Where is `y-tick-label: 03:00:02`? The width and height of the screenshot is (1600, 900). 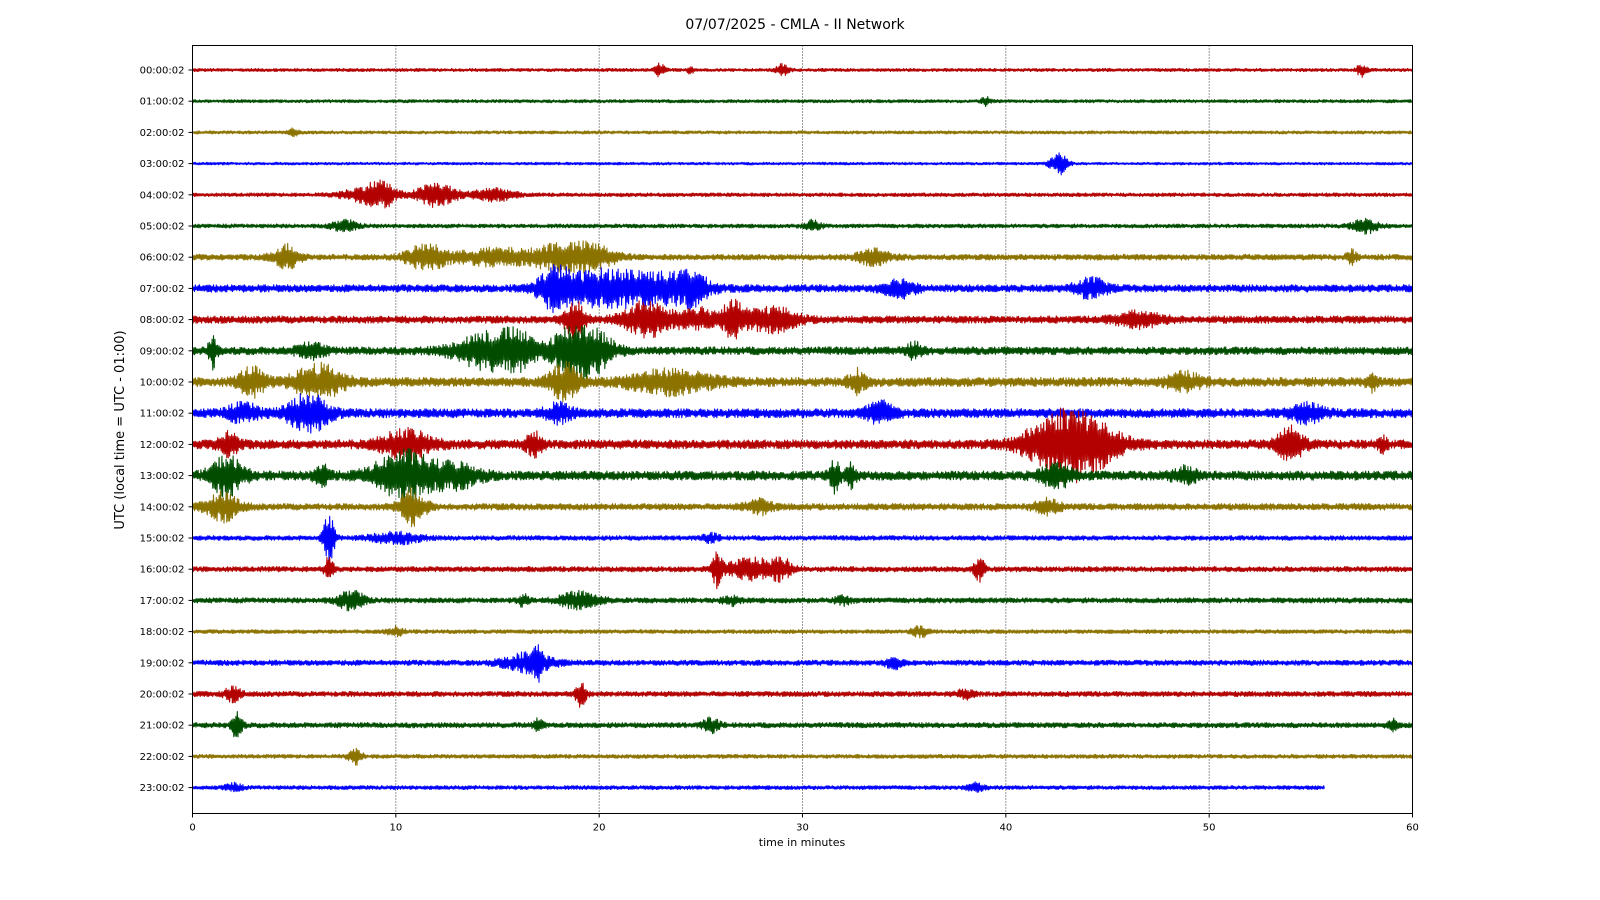
y-tick-label: 03:00:02 is located at coordinates (162, 164).